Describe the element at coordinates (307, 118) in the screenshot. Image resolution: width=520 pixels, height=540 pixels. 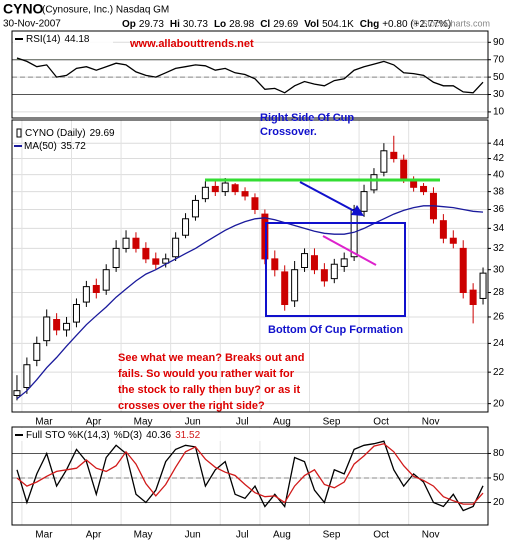
I see `crossover-note: Right Side Of Cup` at that location.